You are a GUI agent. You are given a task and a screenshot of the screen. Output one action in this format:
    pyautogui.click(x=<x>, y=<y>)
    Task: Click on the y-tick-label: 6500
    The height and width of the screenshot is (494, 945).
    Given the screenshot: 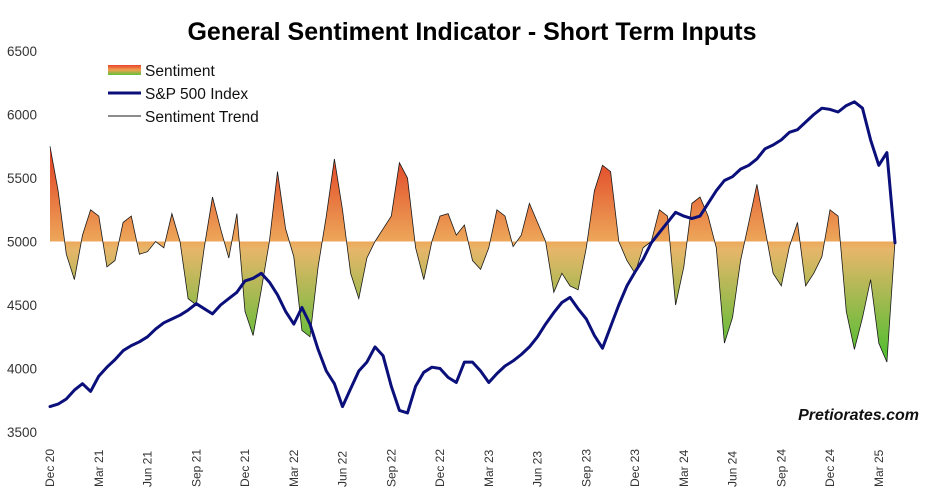 What is the action you would take?
    pyautogui.click(x=22, y=51)
    